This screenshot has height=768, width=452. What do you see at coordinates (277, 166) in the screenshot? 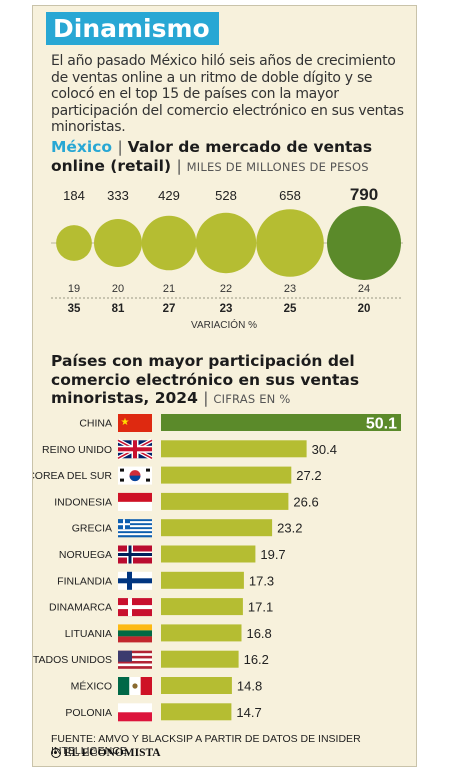
I see `market-heading-unit: MILES DE MILLONES DE PESOS` at bounding box center [277, 166].